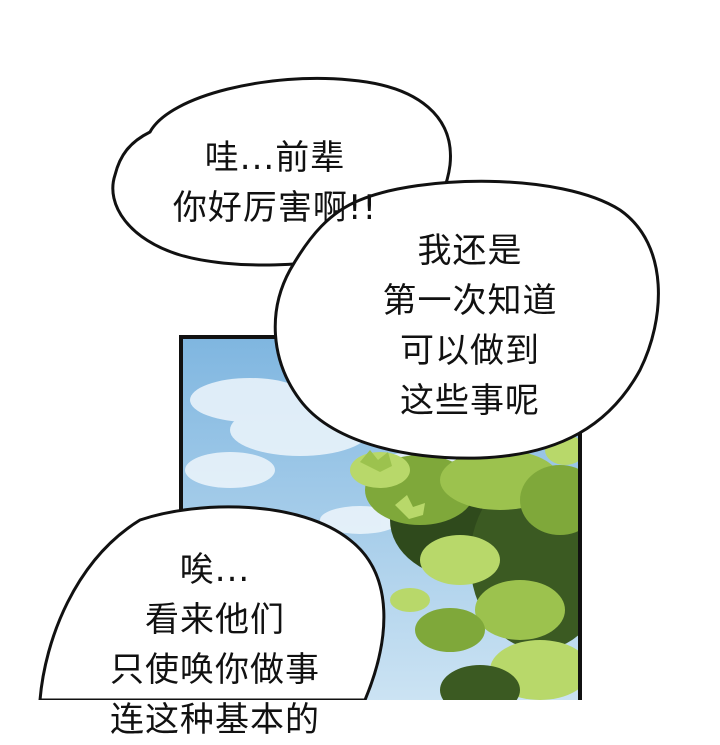 Image resolution: width=720 pixels, height=745 pixels. Describe the element at coordinates (465, 567) in the screenshot. I see `tree-foliage` at that location.